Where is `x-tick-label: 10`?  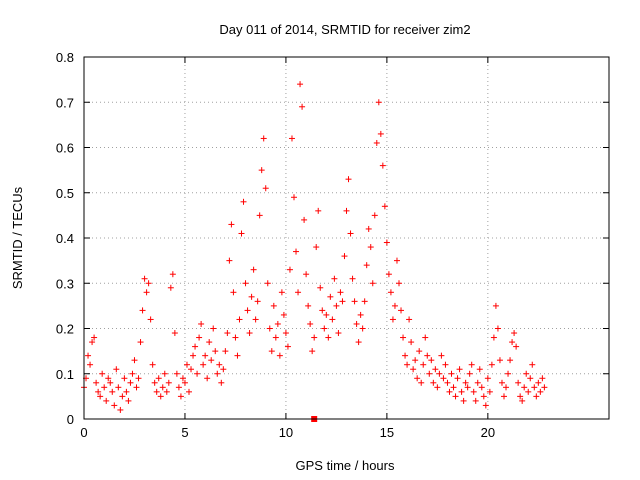
x-tick-label: 10 is located at coordinates (286, 432).